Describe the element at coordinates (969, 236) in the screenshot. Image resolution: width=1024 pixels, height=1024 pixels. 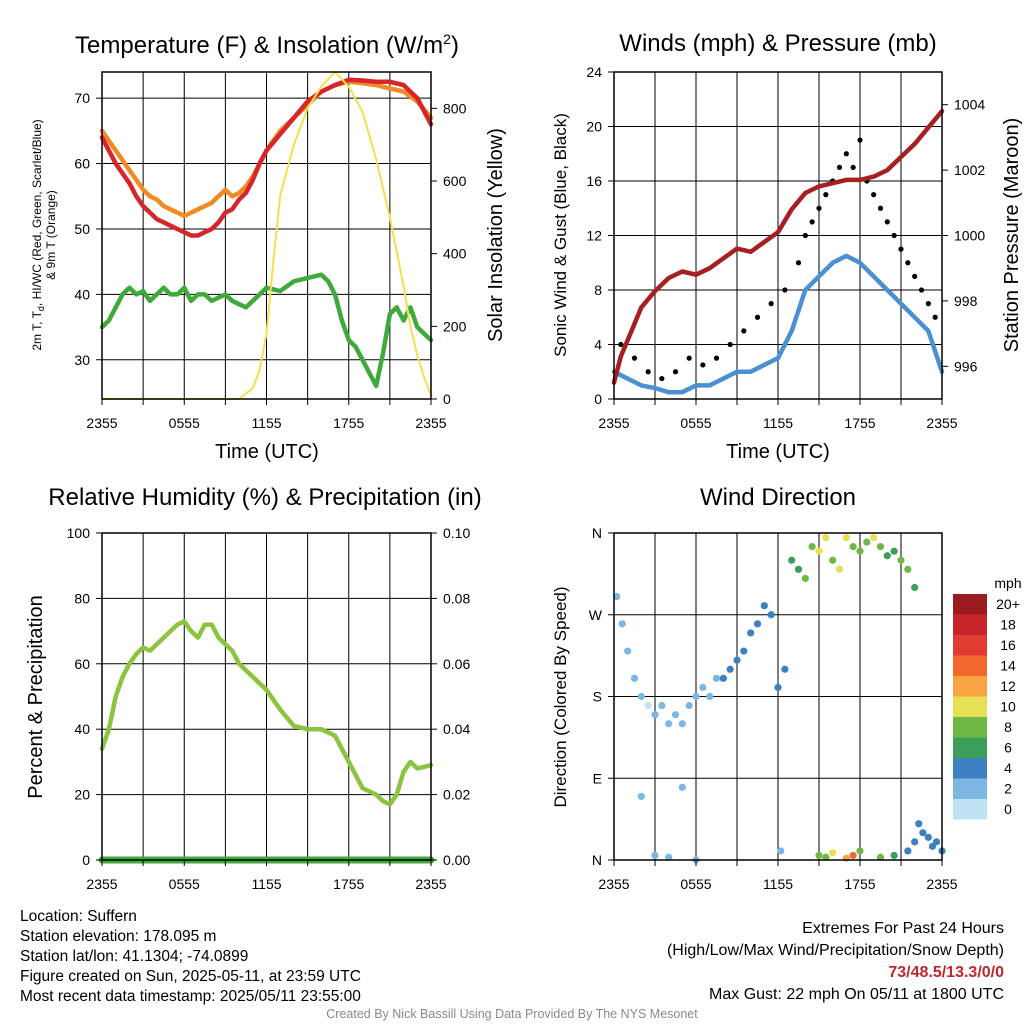
I see `winds-ytick-right-label: 1000` at that location.